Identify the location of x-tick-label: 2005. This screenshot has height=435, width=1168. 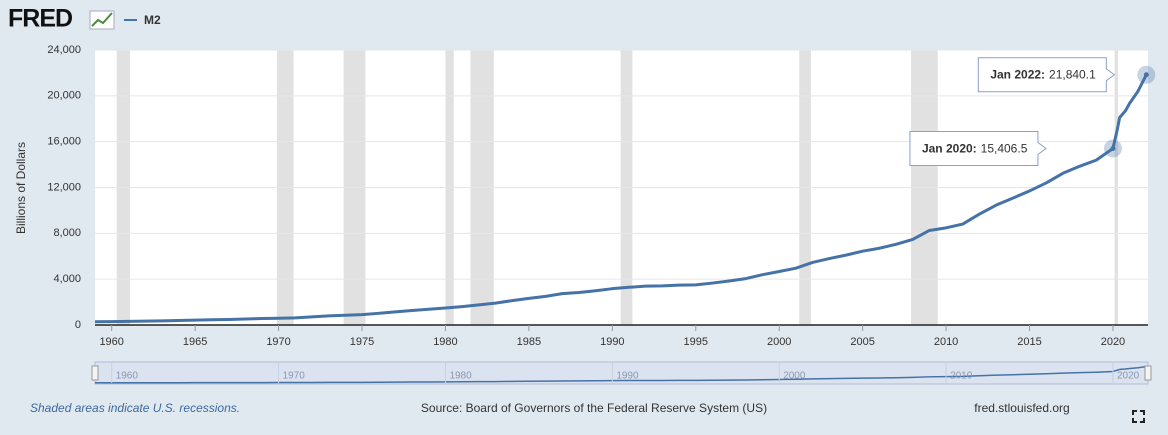
(862, 342).